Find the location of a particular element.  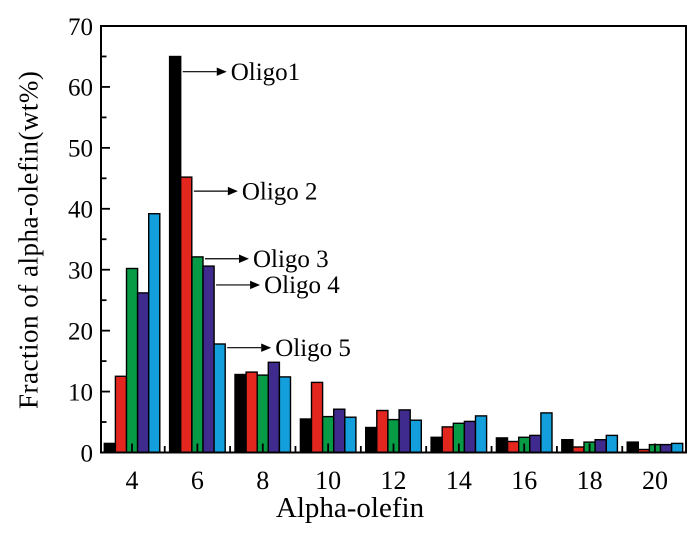

x-tick-label: 14 is located at coordinates (459, 480).